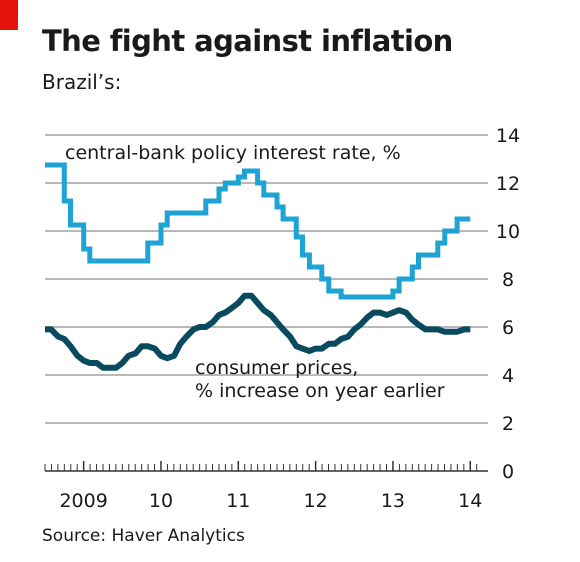 Image resolution: width=580 pixels, height=562 pixels. What do you see at coordinates (233, 153) in the screenshot?
I see `annotation-policy-rate: central-bank policy interest rate, %` at bounding box center [233, 153].